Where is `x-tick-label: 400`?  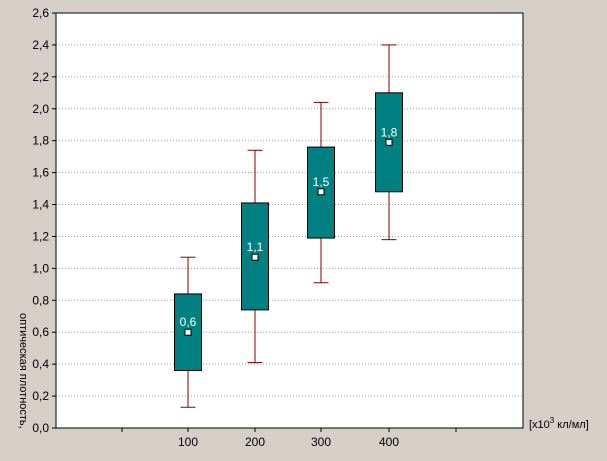
x-tick-label: 400 is located at coordinates (389, 442).